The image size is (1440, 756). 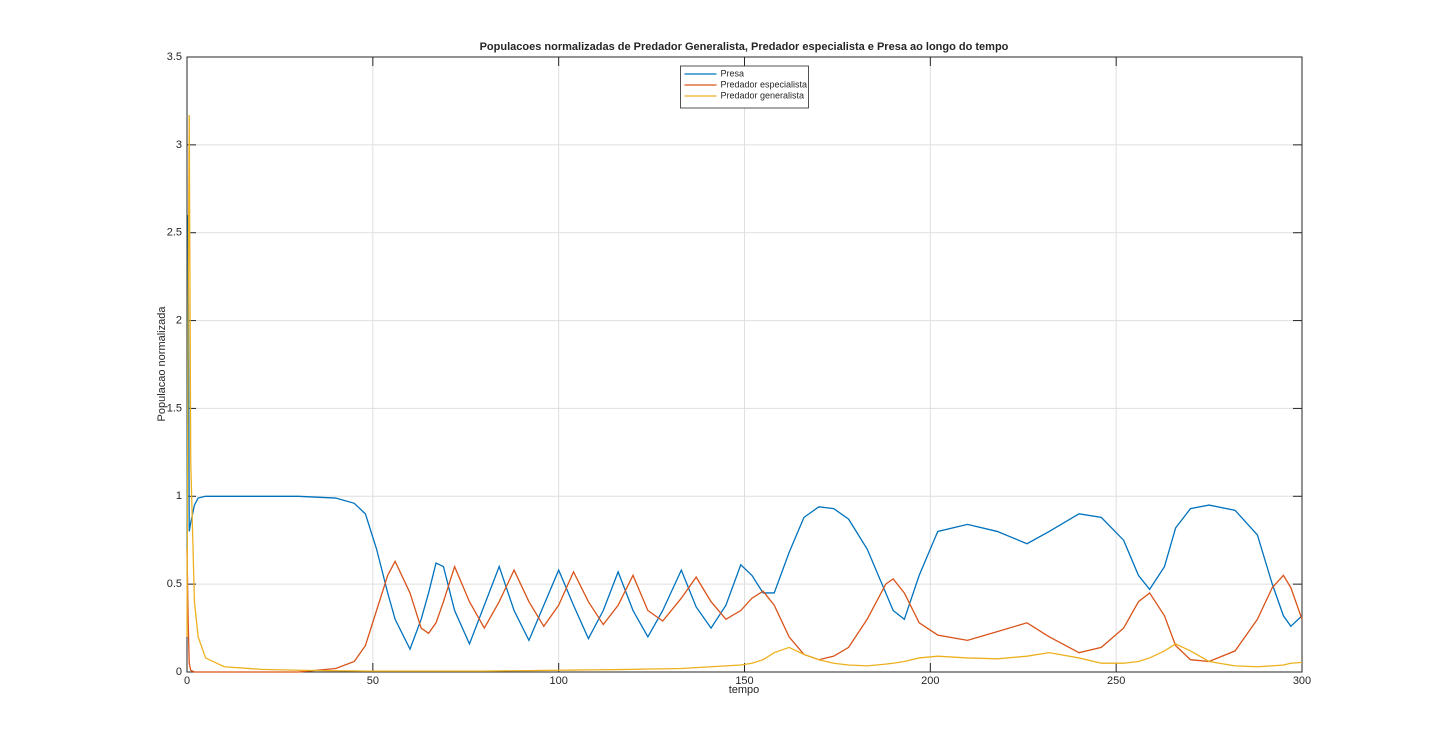 I want to click on series-line, so click(x=744, y=610).